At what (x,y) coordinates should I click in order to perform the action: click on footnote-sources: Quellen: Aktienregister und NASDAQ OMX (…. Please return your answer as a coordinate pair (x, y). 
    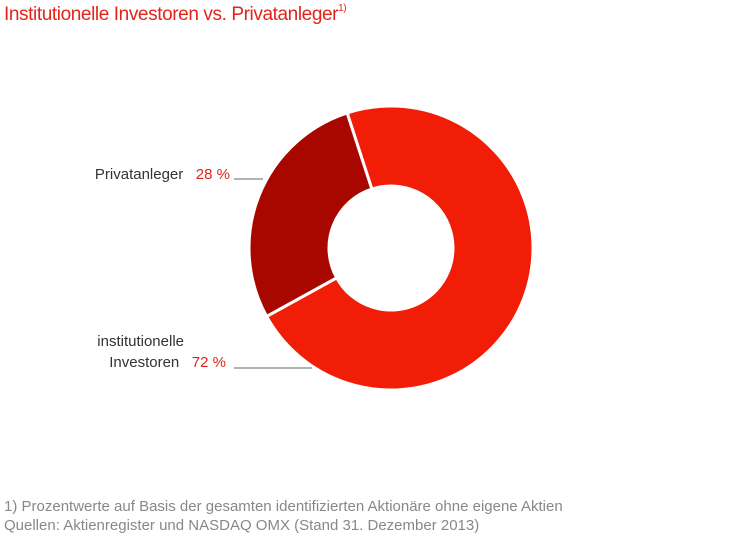
    Looking at the image, I should click on (242, 525).